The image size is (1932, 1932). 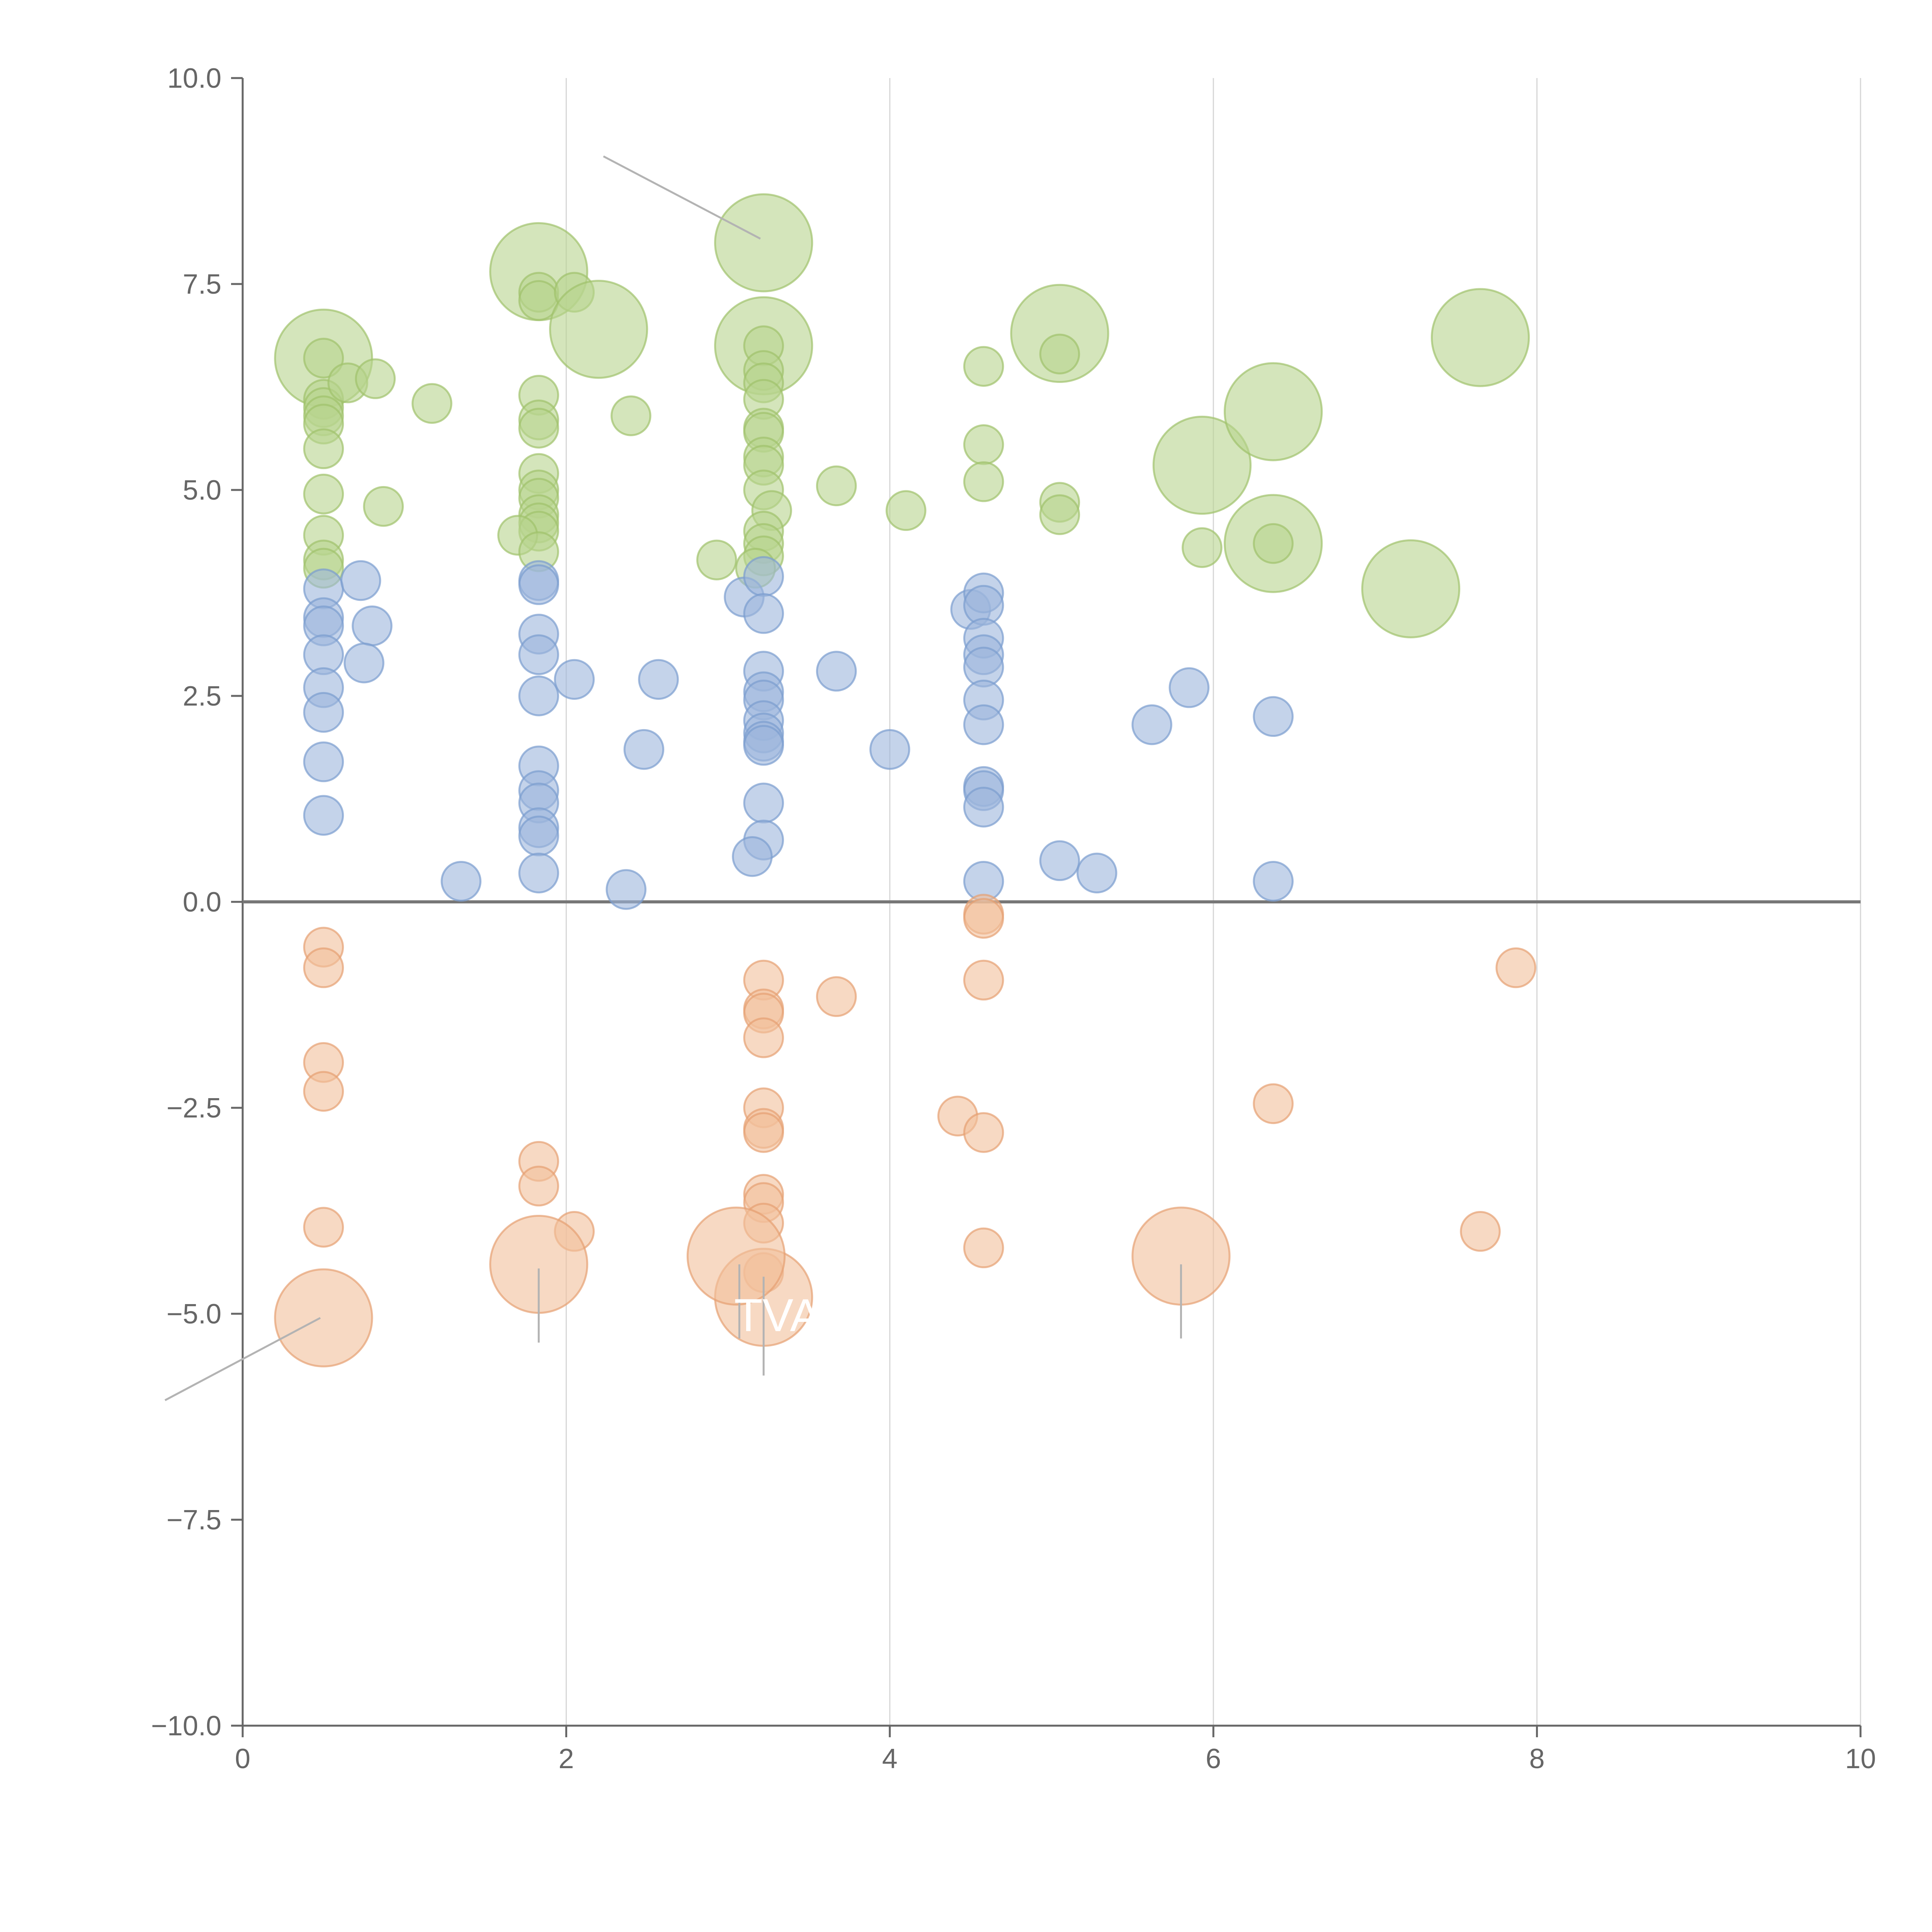 What do you see at coordinates (194, 1520) in the screenshot?
I see `y-tick-label: −7.5` at bounding box center [194, 1520].